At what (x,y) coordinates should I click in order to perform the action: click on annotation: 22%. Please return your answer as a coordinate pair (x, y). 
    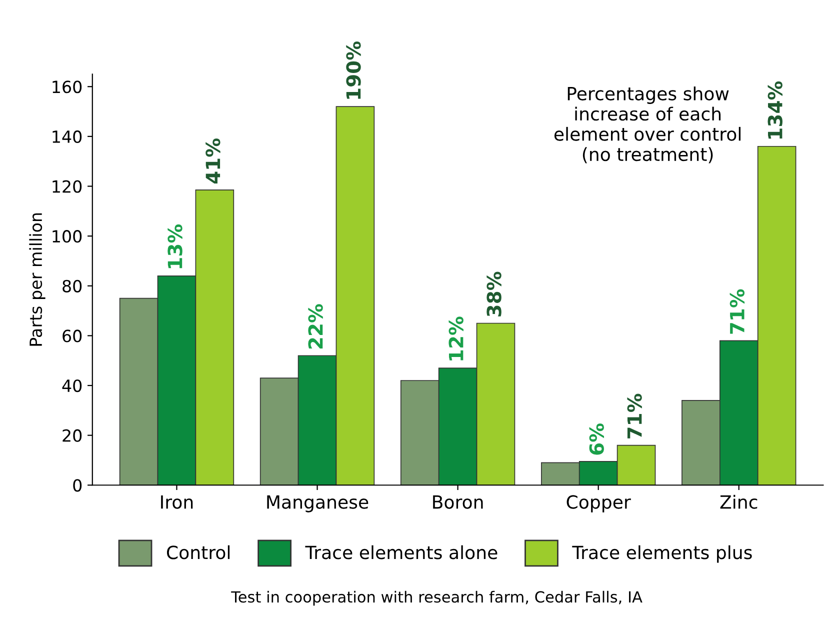
    Looking at the image, I should click on (315, 326).